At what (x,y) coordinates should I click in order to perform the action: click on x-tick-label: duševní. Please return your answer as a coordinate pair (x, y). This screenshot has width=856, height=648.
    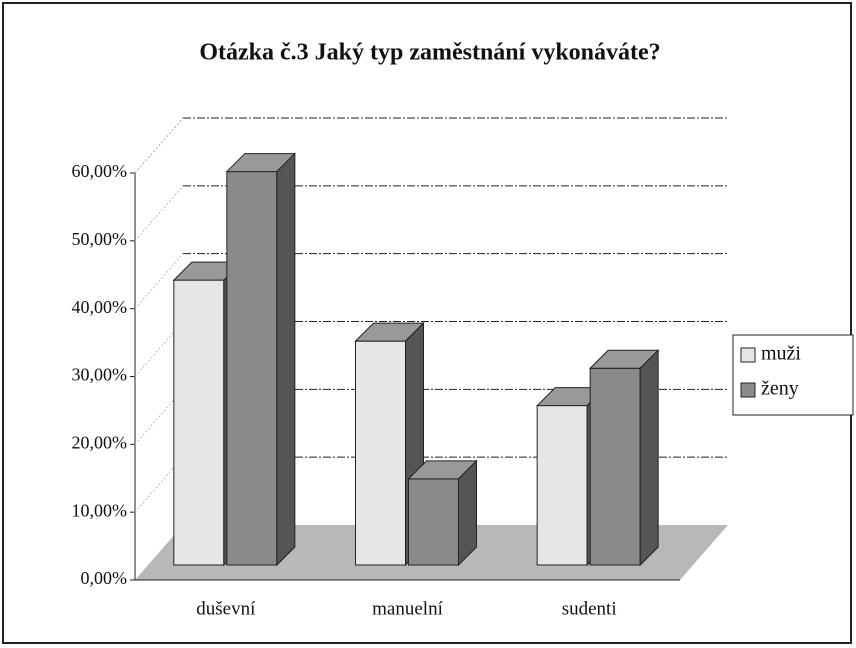
    Looking at the image, I should click on (226, 608).